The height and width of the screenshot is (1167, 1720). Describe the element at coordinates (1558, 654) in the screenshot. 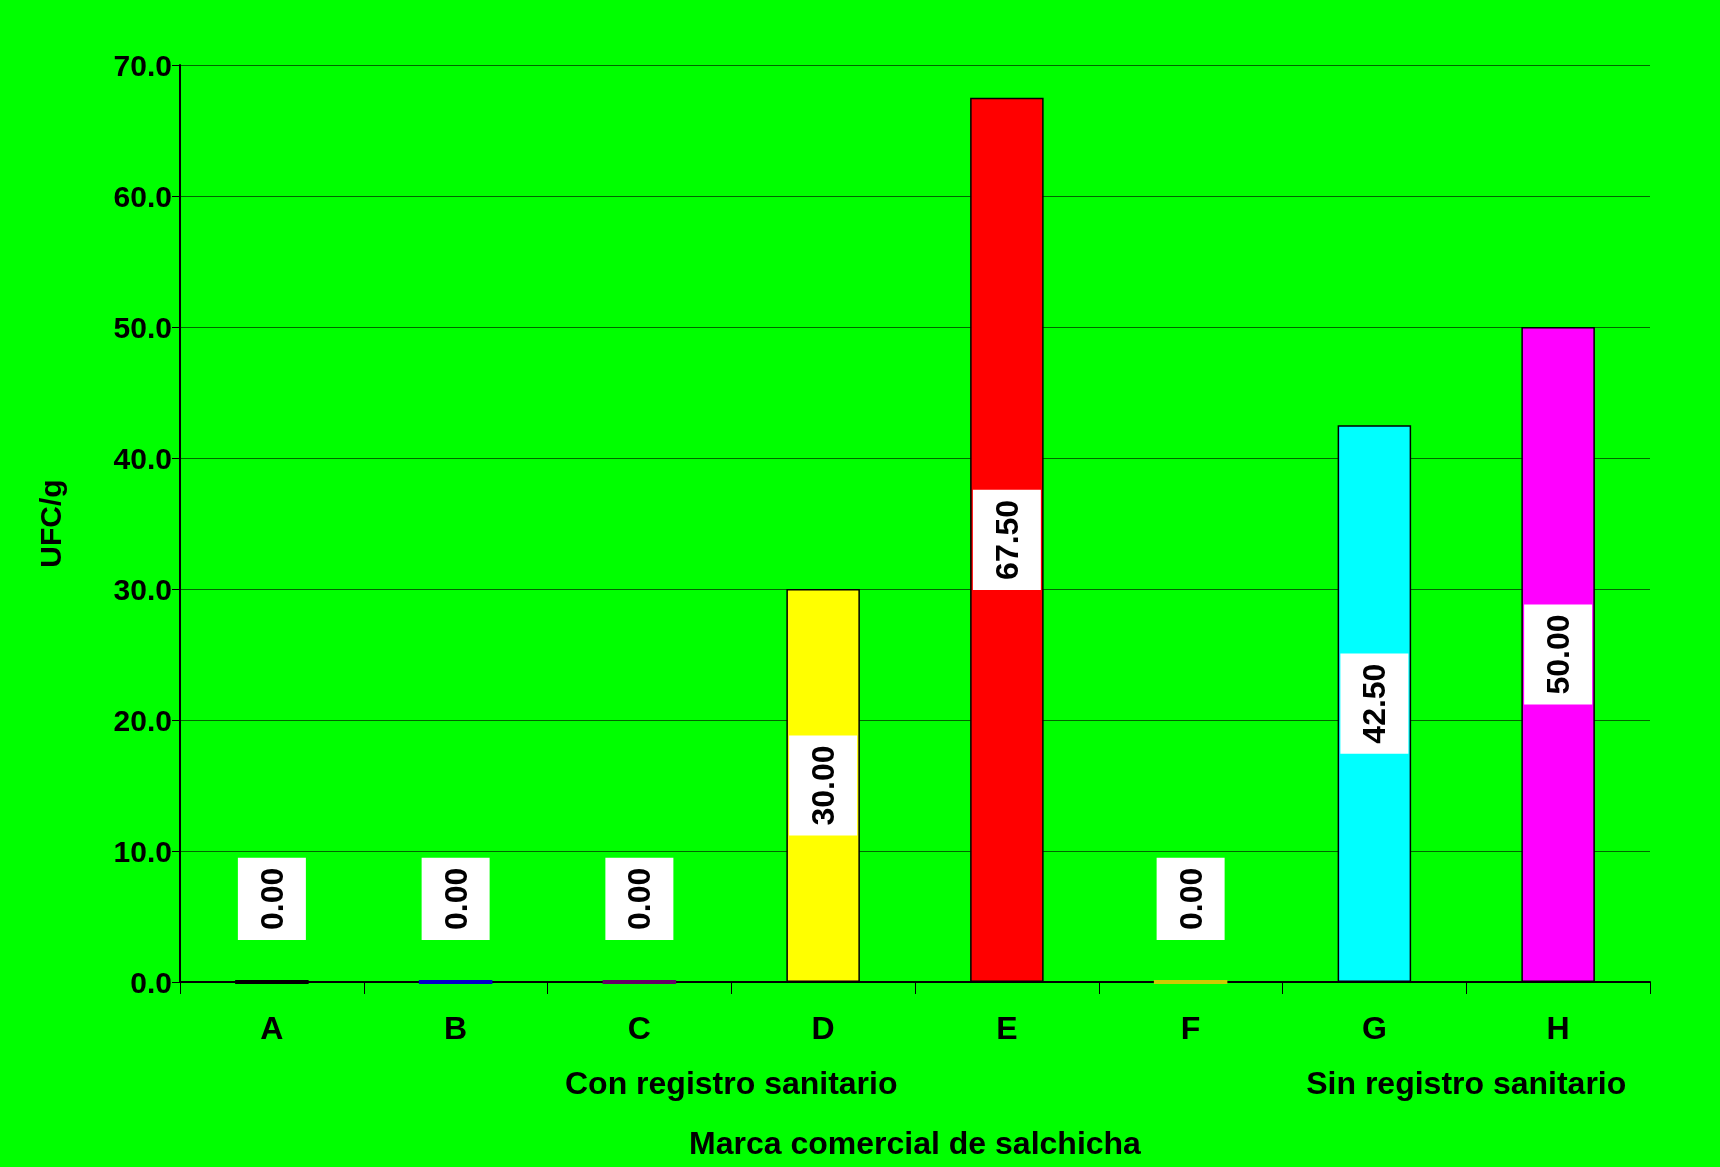

I see `data-label: 50.00` at that location.